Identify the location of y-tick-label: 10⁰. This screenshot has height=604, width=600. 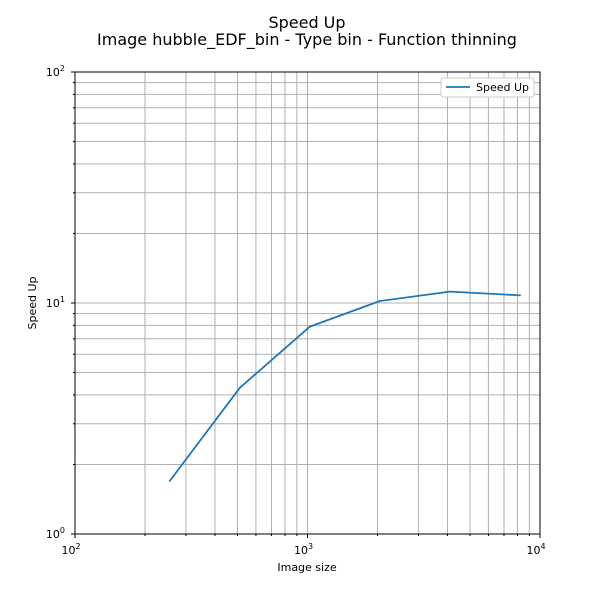
(55, 533).